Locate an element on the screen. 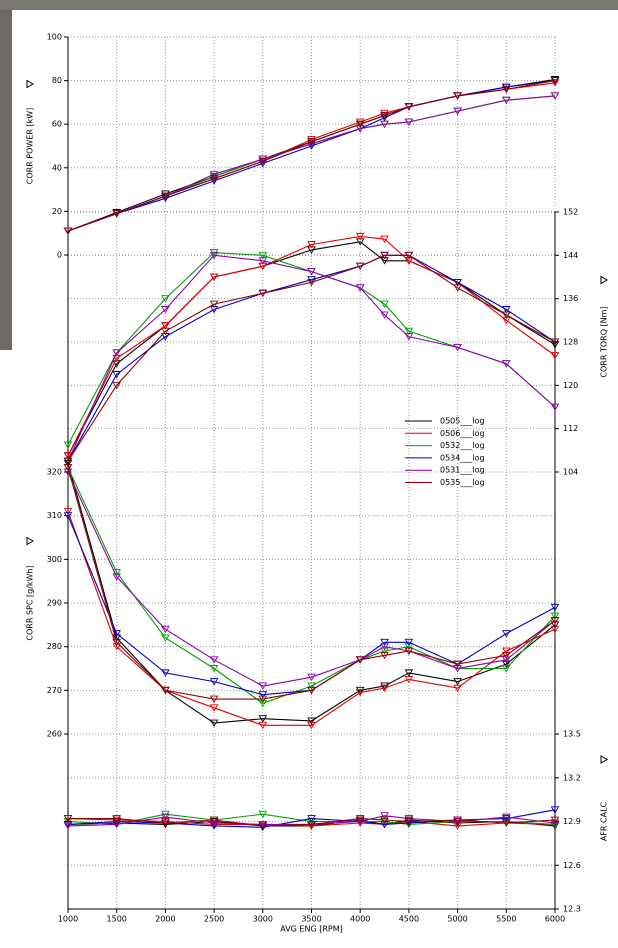  y-tick-label: 144 is located at coordinates (570, 255).